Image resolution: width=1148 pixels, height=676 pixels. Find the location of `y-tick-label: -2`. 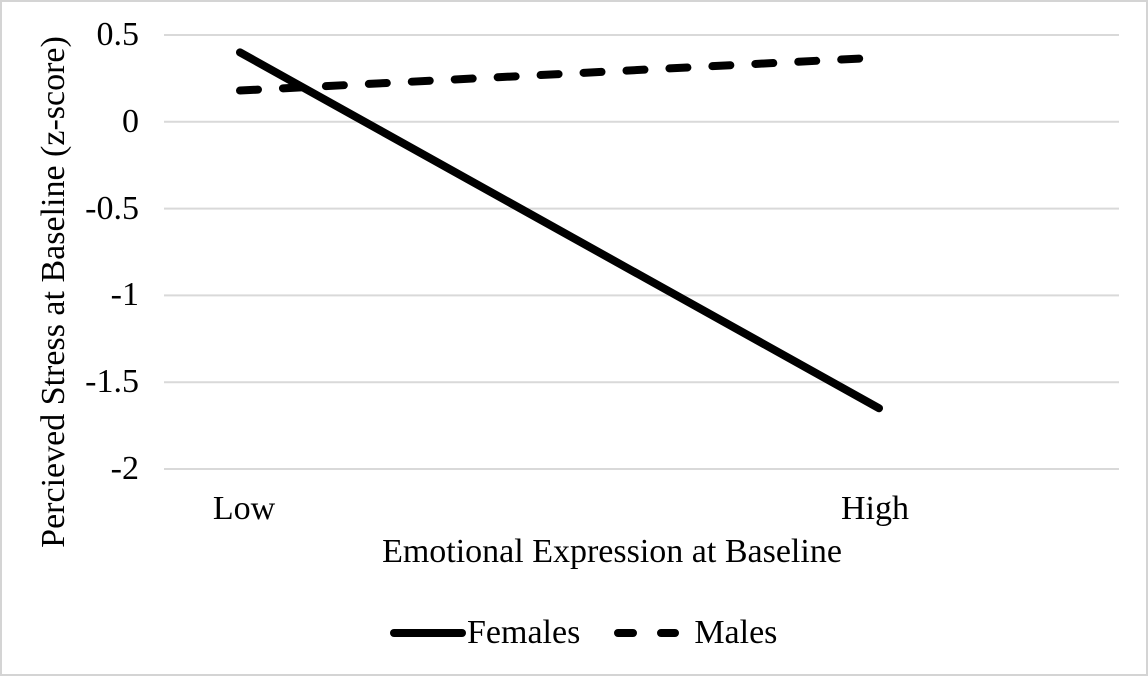

y-tick-label: -2 is located at coordinates (124, 468).